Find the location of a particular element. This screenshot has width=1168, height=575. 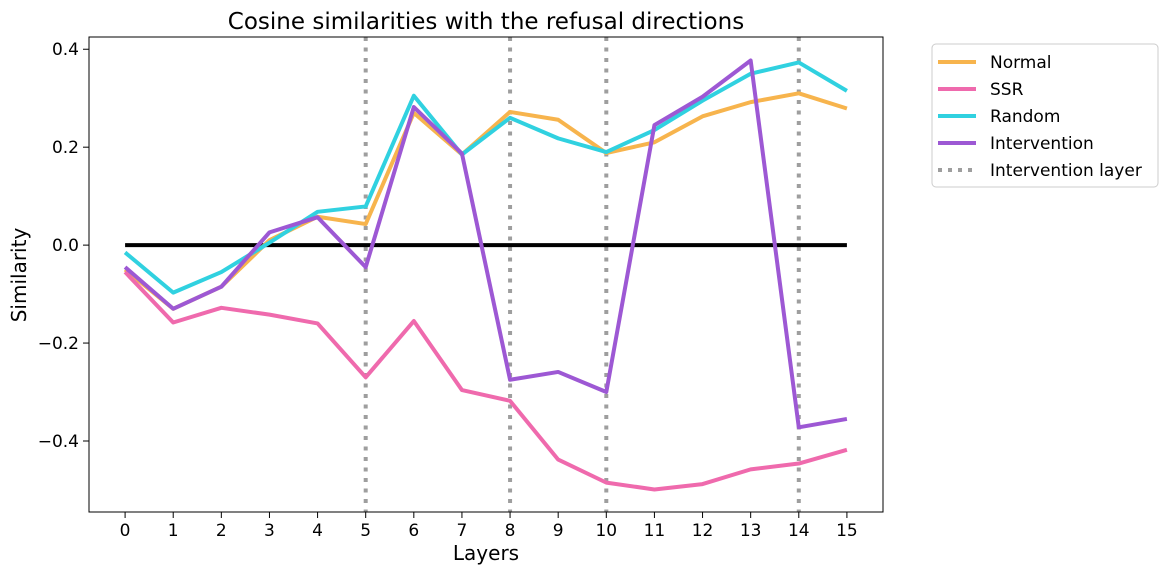

y-tick-label: −0.4 is located at coordinates (58, 442).